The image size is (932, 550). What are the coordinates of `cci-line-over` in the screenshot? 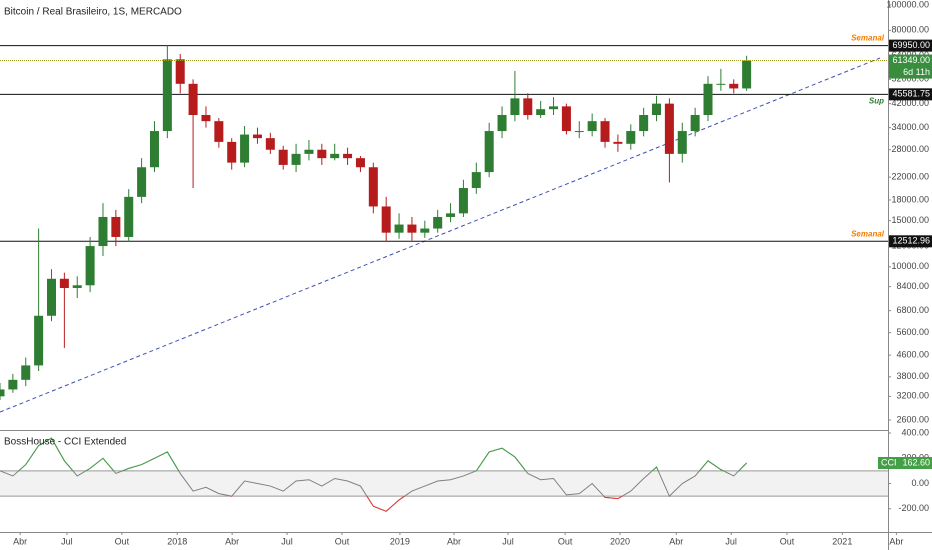 It's located at (373, 454).